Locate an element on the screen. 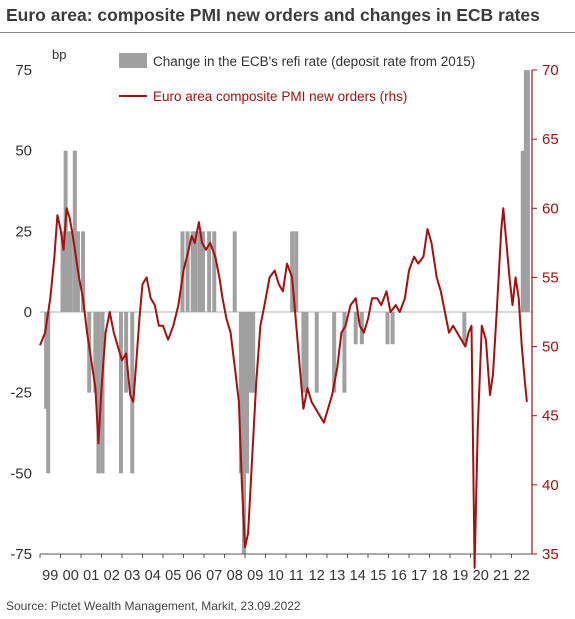  legend-bar-swatch is located at coordinates (133, 60).